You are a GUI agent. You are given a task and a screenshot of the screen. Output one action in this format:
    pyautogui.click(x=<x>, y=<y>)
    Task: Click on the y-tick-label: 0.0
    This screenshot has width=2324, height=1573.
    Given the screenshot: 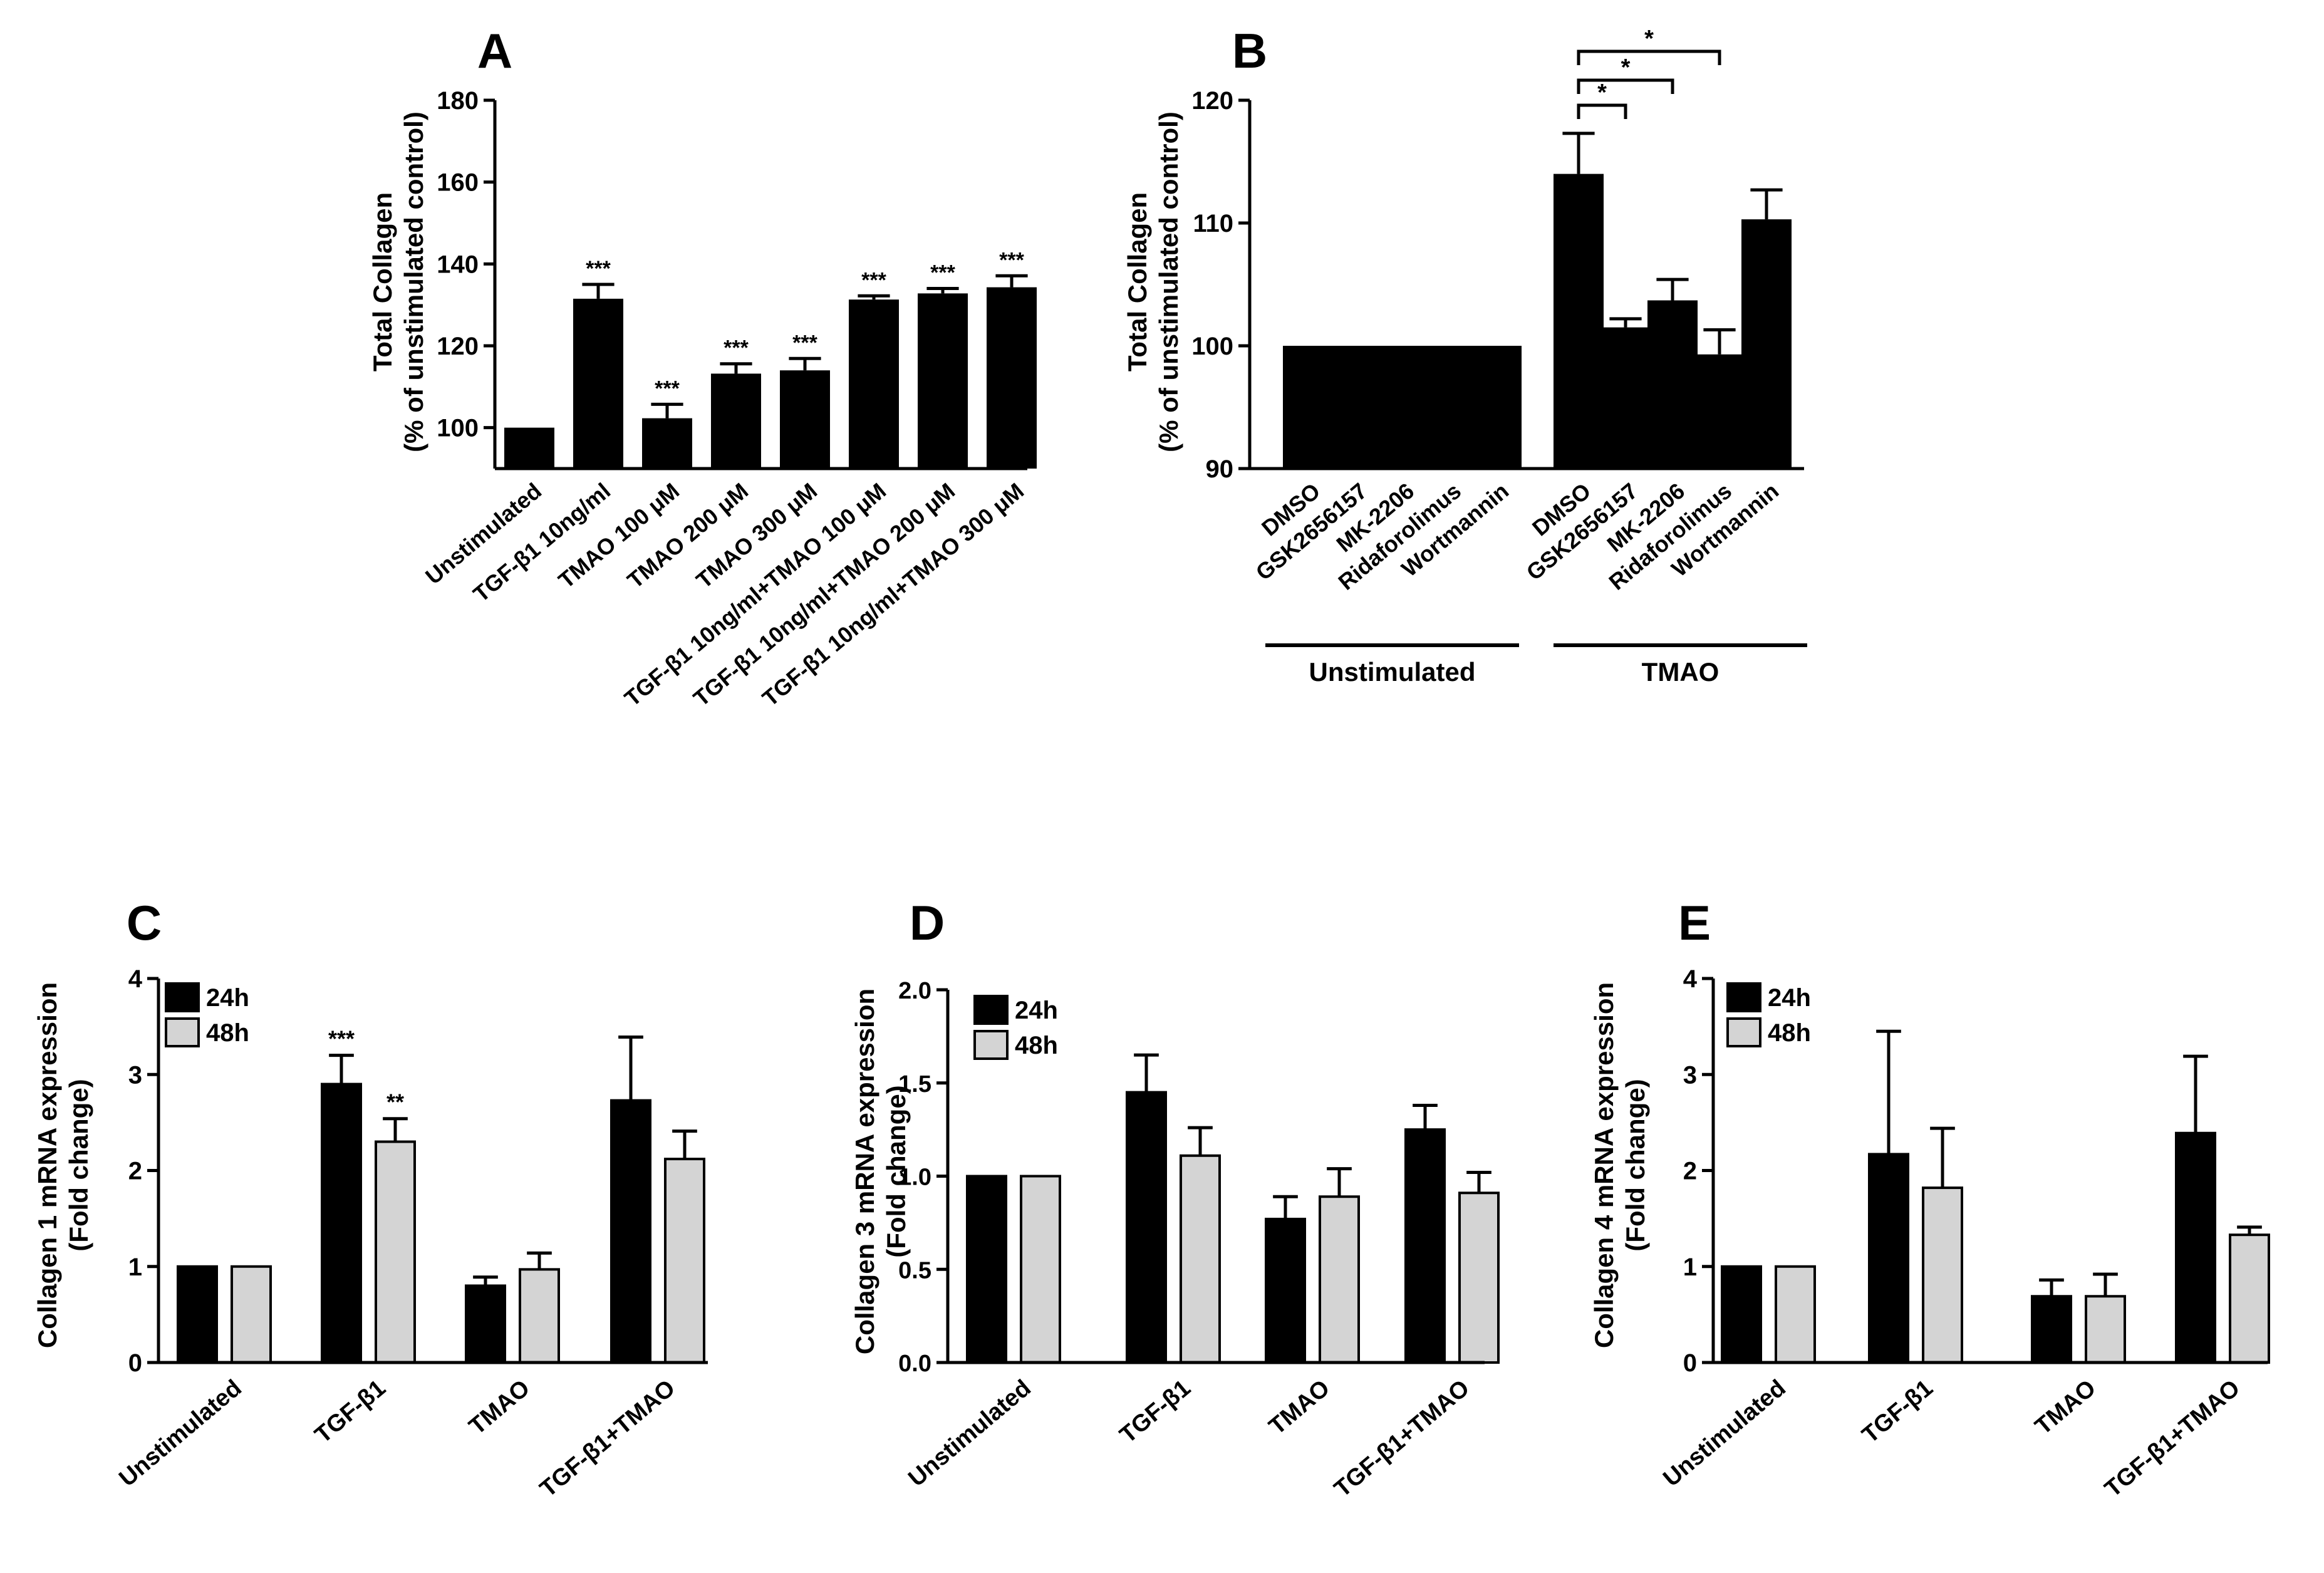 What is the action you would take?
    pyautogui.click(x=914, y=1364)
    